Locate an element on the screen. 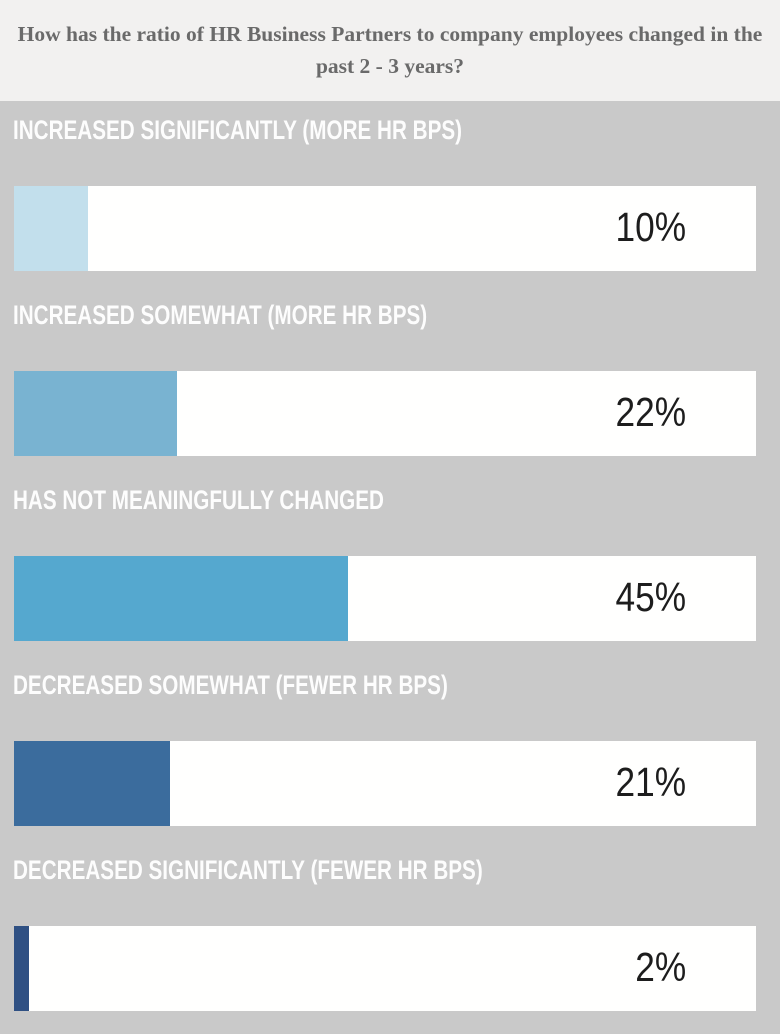  bar-track: 2% is located at coordinates (385, 968).